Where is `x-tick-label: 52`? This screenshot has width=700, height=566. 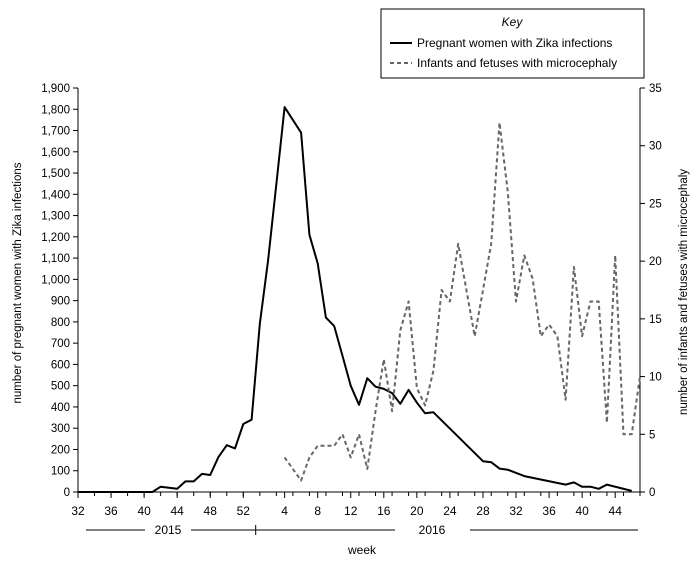 x-tick-label: 52 is located at coordinates (244, 511).